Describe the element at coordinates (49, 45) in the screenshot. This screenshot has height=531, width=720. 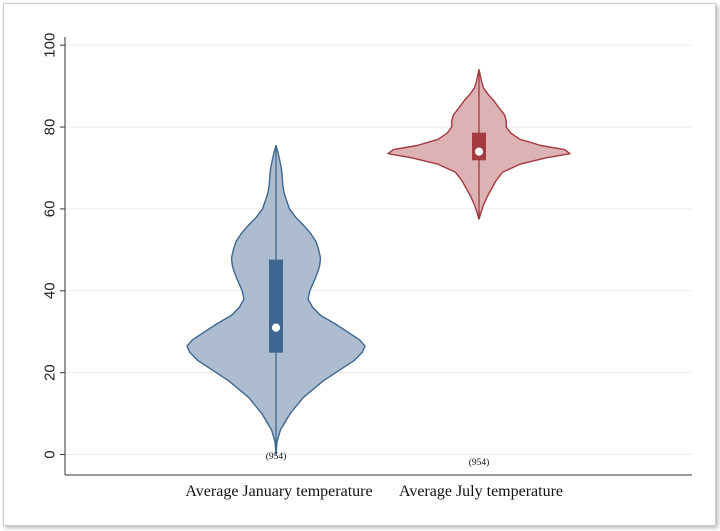
I see `y-tick-label-100: 100` at that location.